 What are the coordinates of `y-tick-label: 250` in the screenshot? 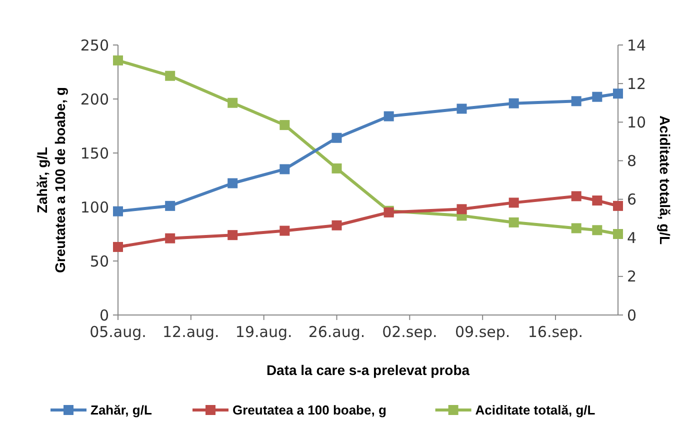 It's located at (94, 45).